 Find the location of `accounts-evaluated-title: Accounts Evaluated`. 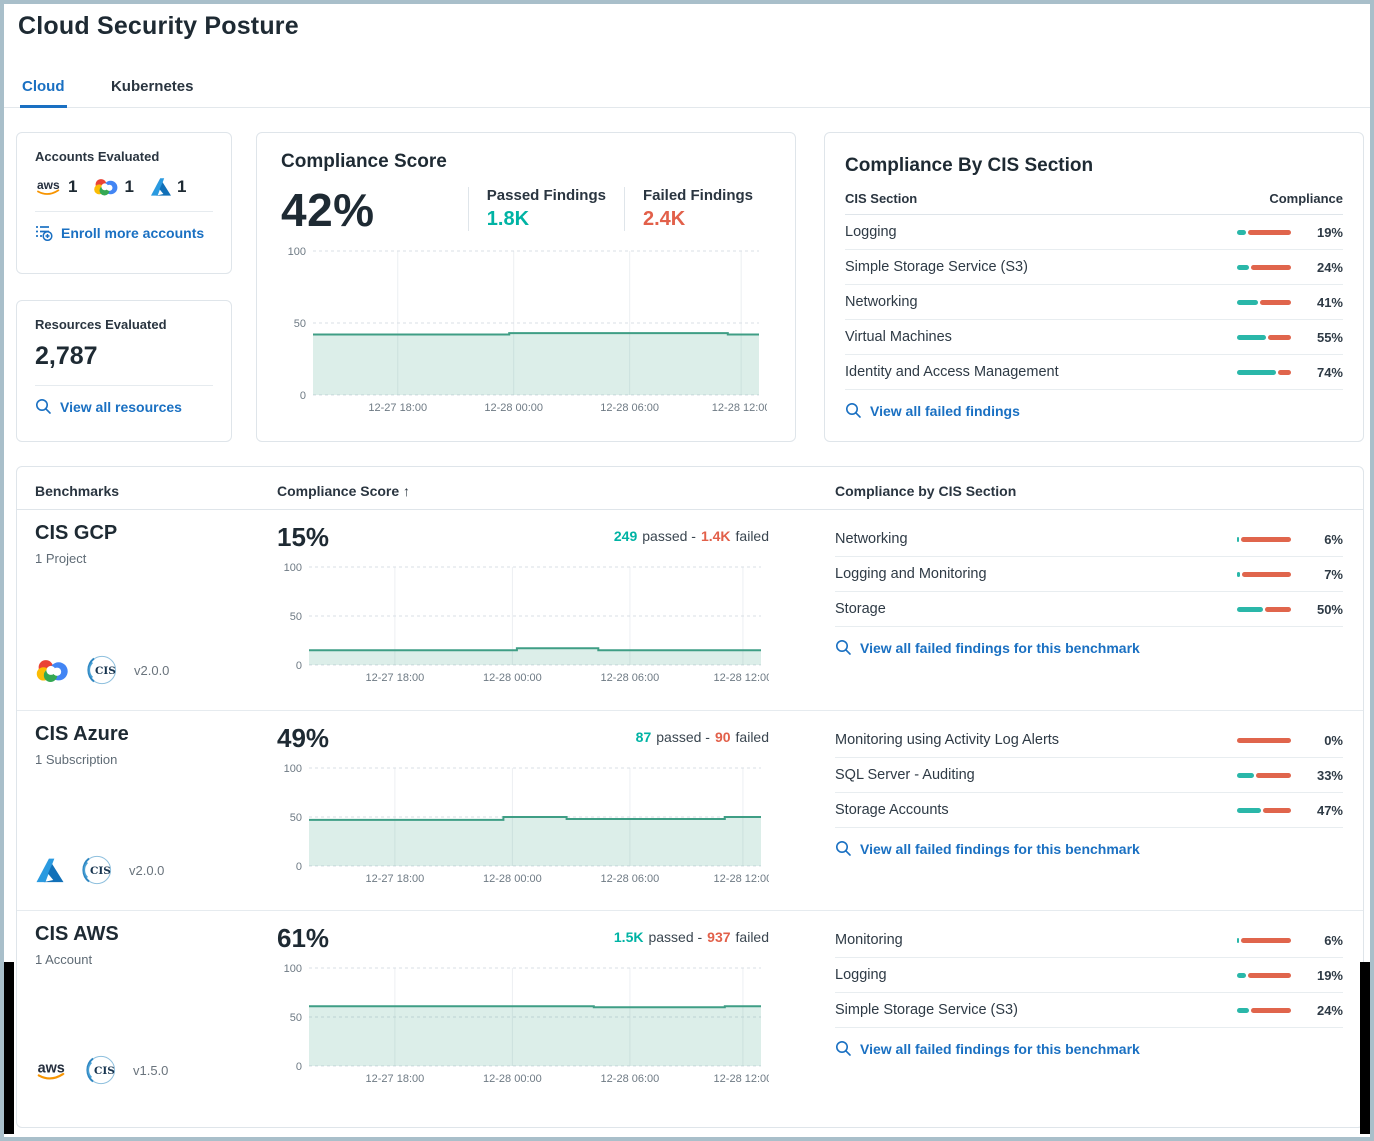

accounts-evaluated-title: Accounts Evaluated is located at coordinates (97, 156).